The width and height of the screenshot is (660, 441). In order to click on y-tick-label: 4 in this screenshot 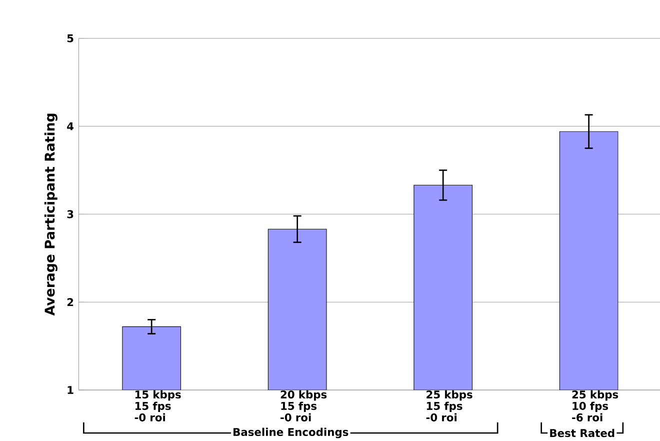, I will do `click(70, 126)`.